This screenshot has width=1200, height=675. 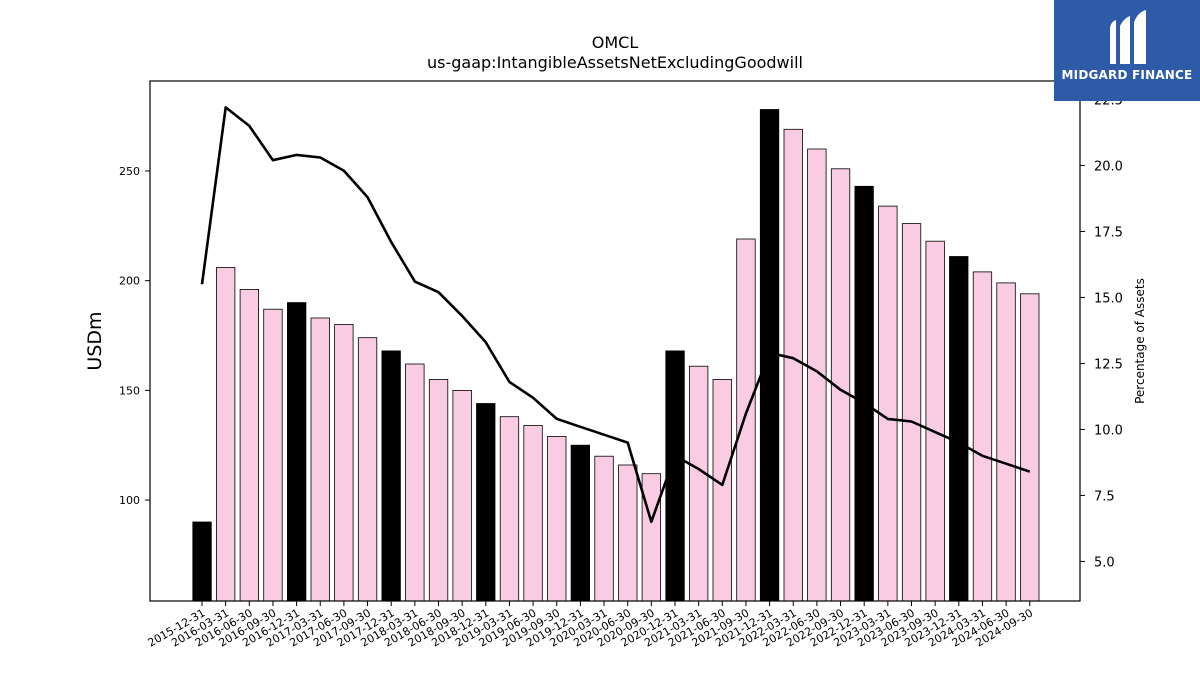 What do you see at coordinates (129, 281) in the screenshot?
I see `y-tick-label: 200` at bounding box center [129, 281].